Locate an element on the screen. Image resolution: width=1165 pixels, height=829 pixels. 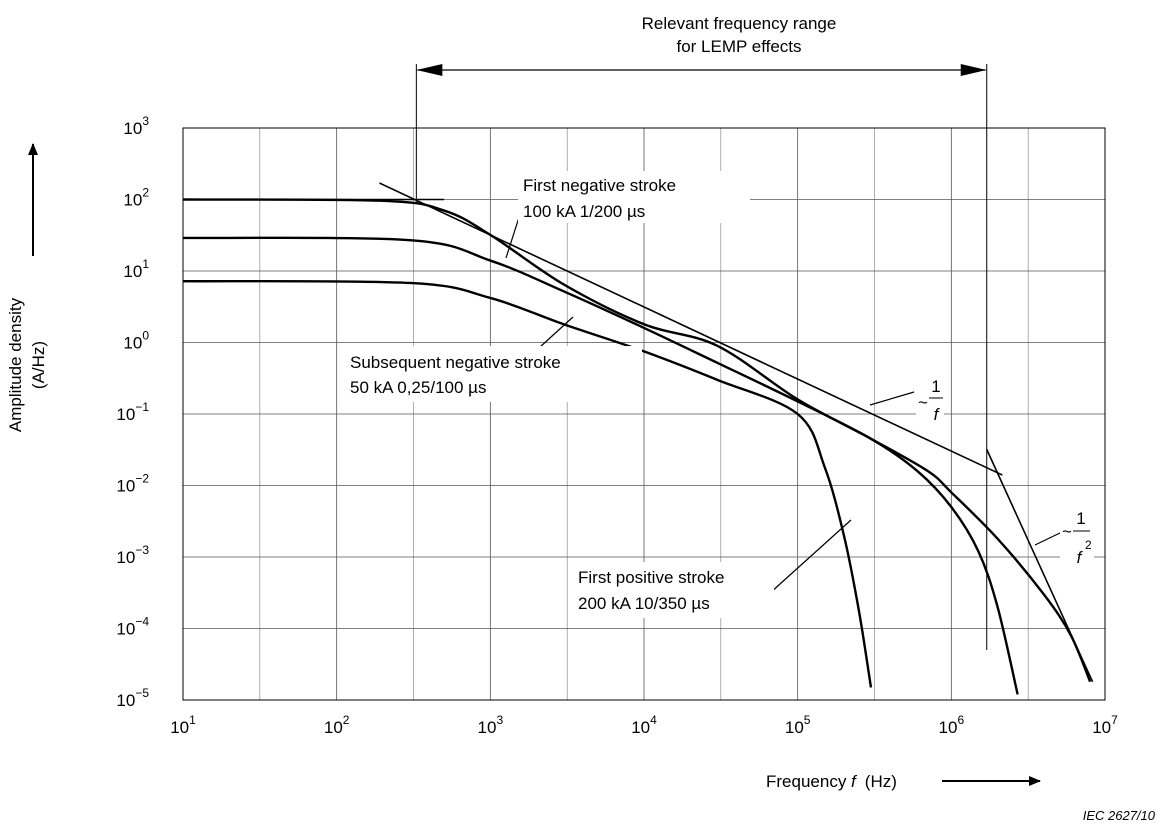
x-tick-label: 10¹ is located at coordinates (183, 725).